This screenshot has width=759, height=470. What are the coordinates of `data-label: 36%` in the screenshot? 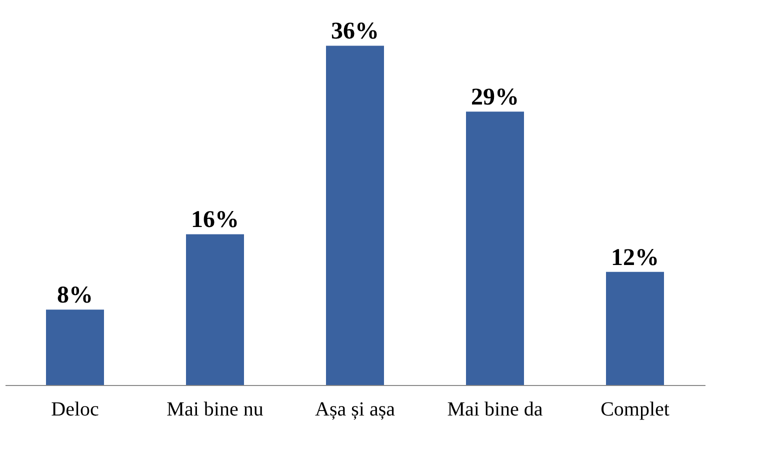 It's located at (355, 31).